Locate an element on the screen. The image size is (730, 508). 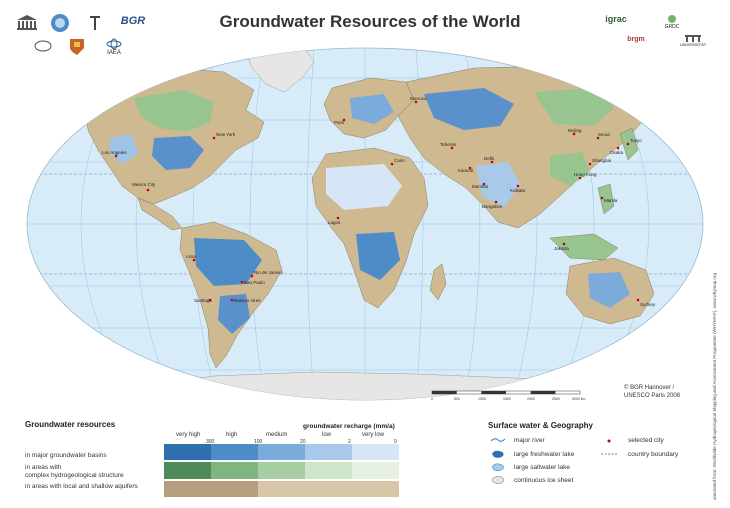
legend-freshwater-lake: large freshwater lake is located at coordinates (544, 454).